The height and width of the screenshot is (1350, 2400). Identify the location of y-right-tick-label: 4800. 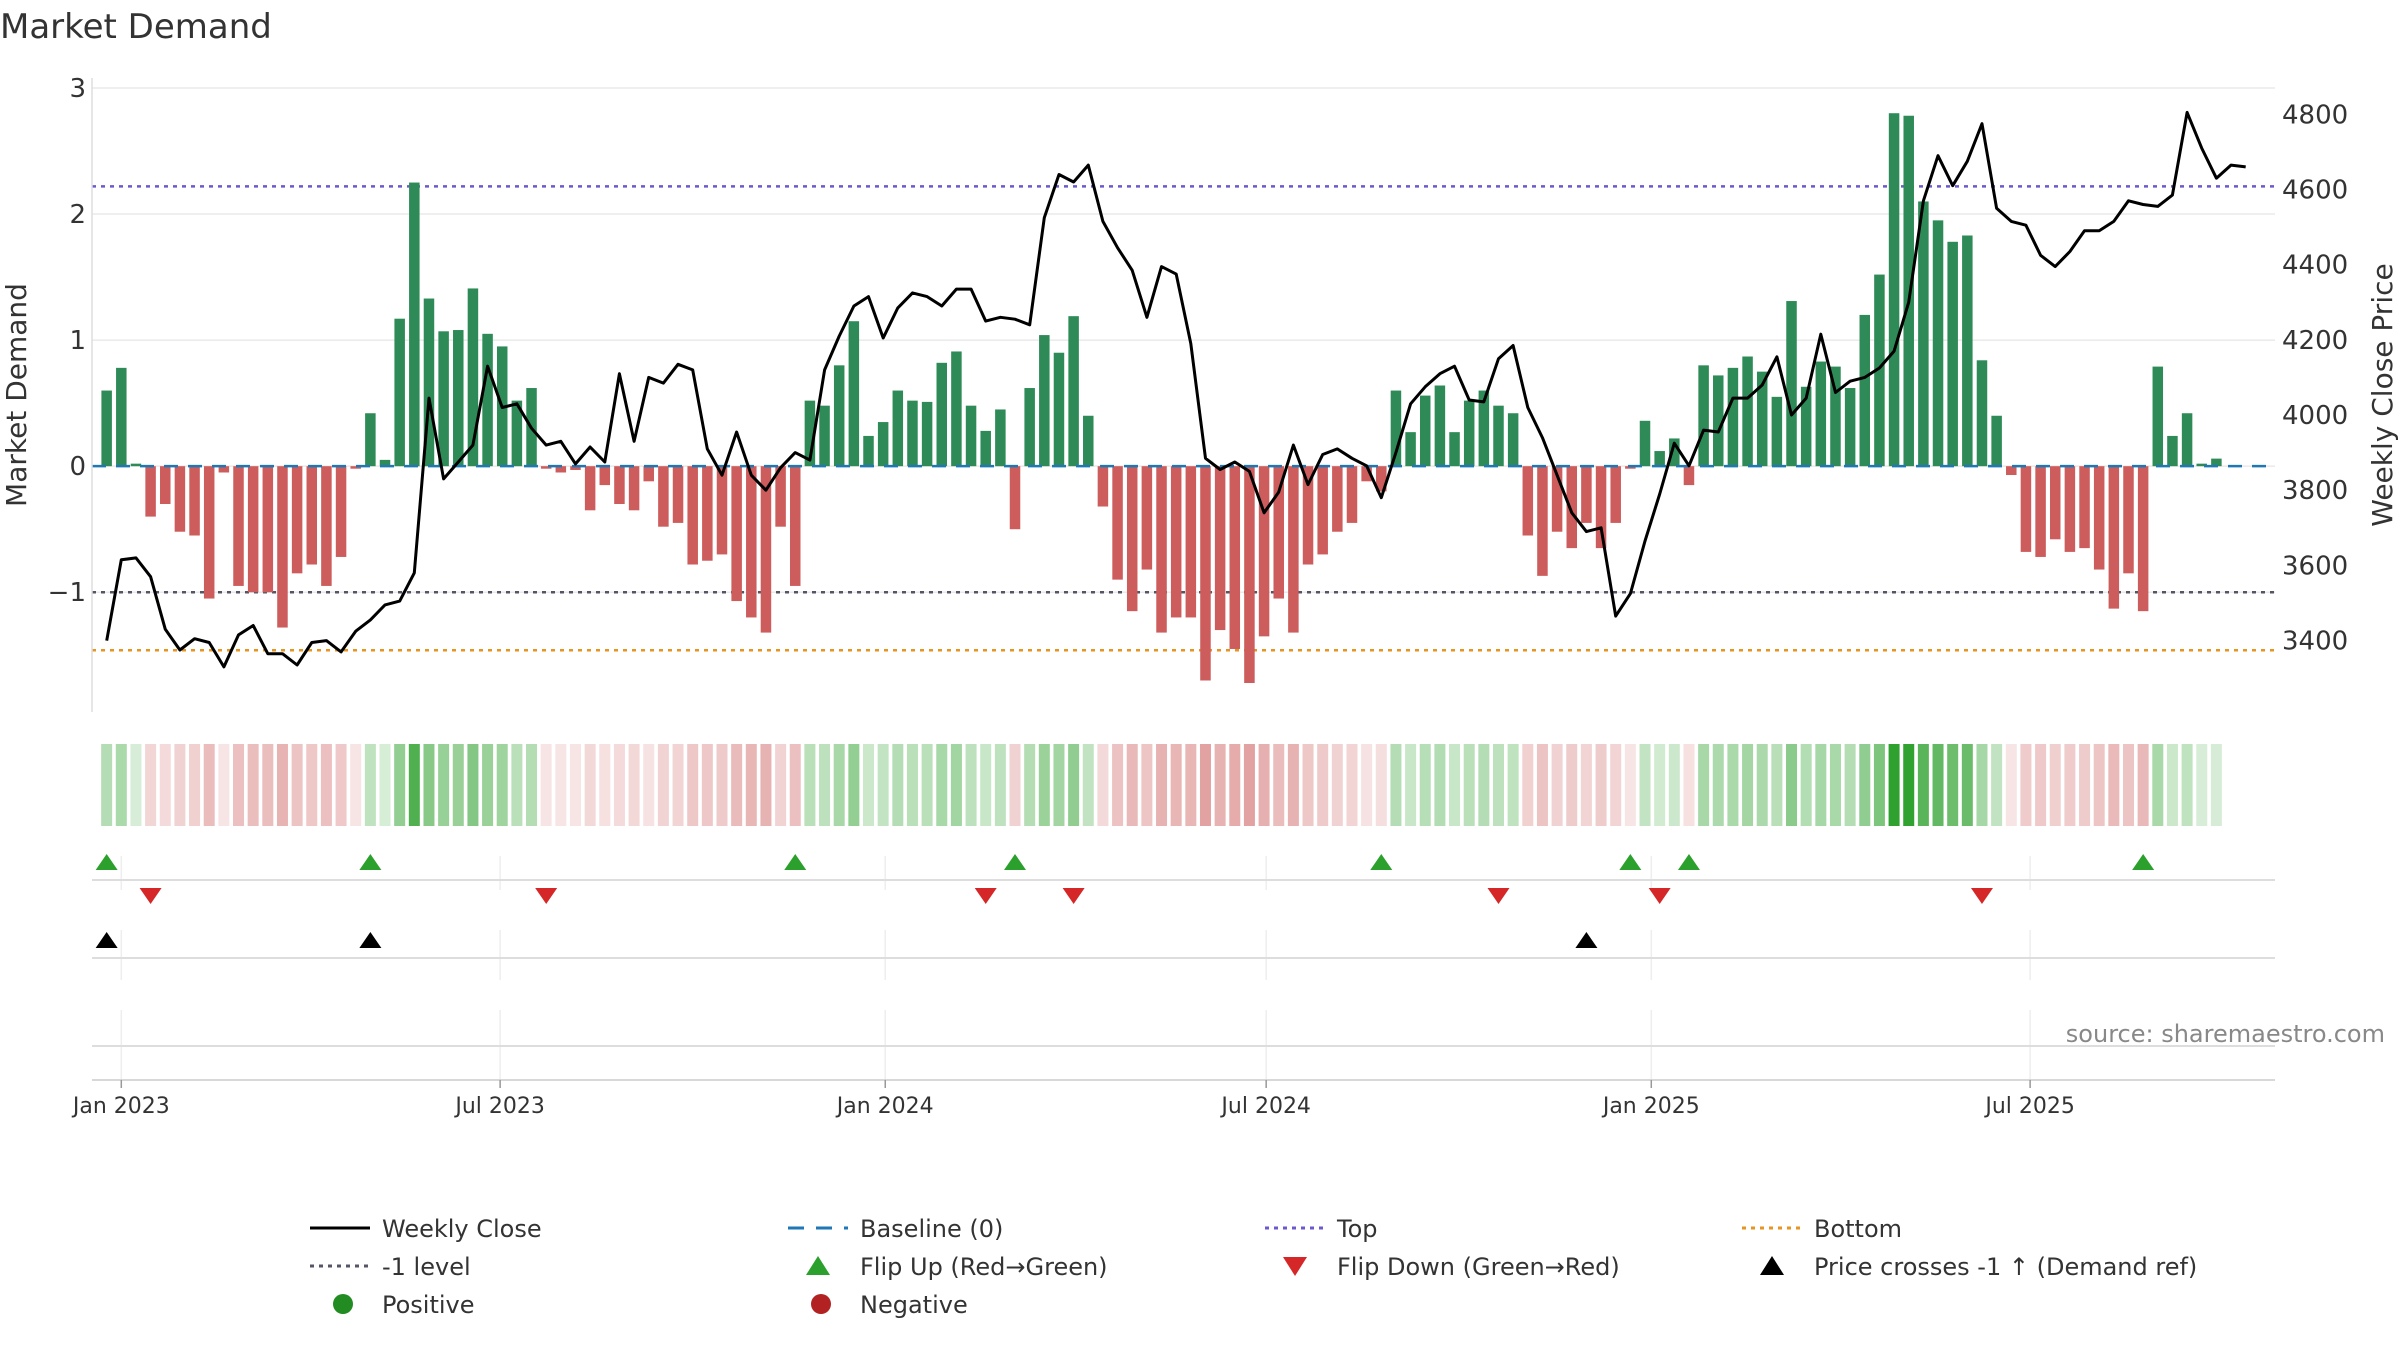
(2315, 115).